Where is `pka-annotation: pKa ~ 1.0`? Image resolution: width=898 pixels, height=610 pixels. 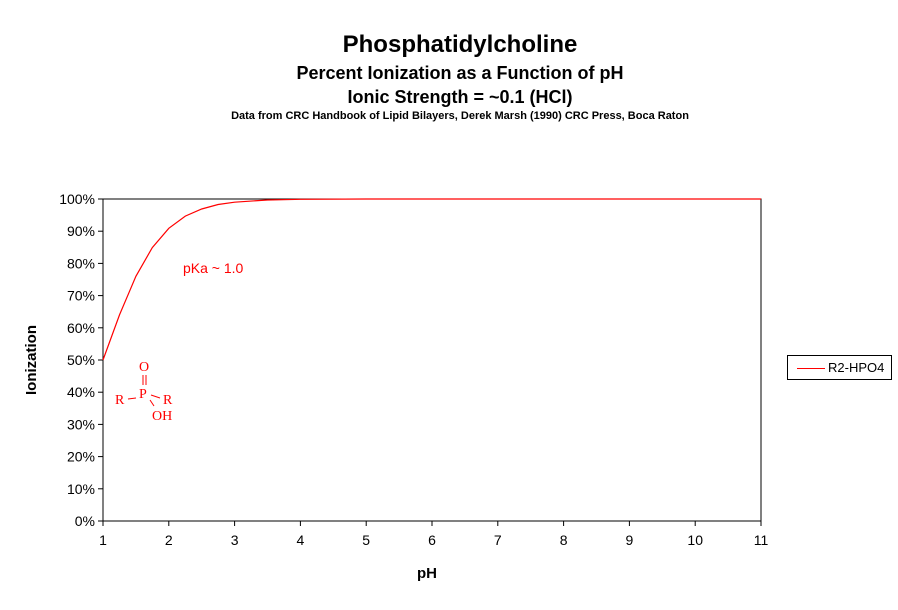 pka-annotation: pKa ~ 1.0 is located at coordinates (213, 268).